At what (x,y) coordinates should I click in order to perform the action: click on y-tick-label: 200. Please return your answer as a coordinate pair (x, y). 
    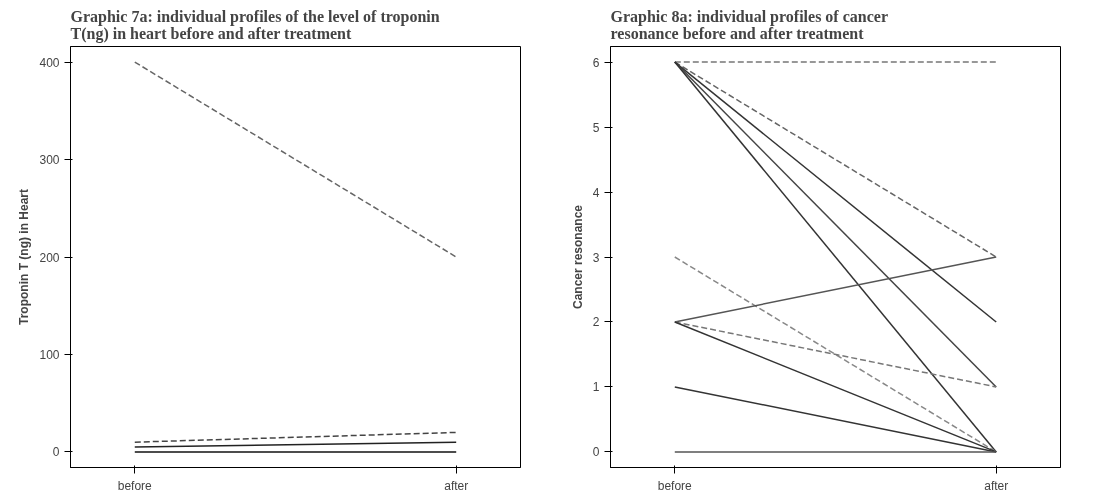
    Looking at the image, I should click on (49, 257).